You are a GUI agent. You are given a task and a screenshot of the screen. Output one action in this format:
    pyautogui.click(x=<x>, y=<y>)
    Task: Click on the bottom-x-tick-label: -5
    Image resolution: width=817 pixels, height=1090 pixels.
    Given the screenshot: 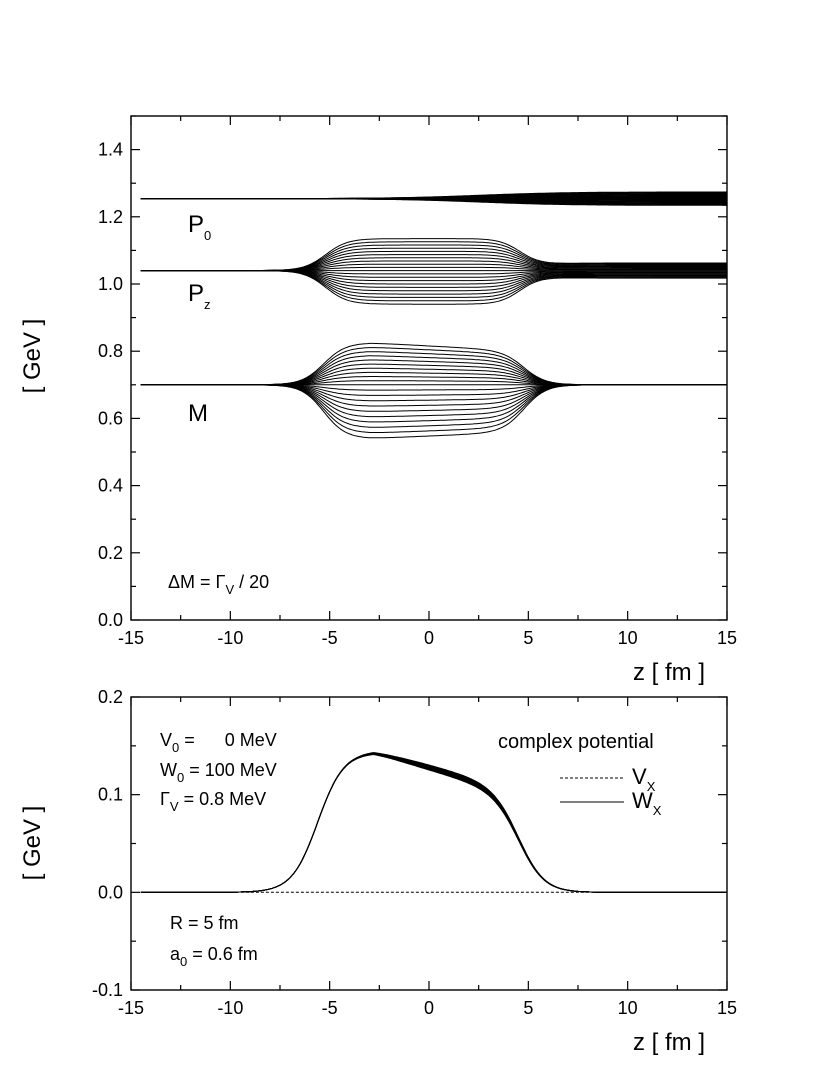 What is the action you would take?
    pyautogui.click(x=330, y=1008)
    